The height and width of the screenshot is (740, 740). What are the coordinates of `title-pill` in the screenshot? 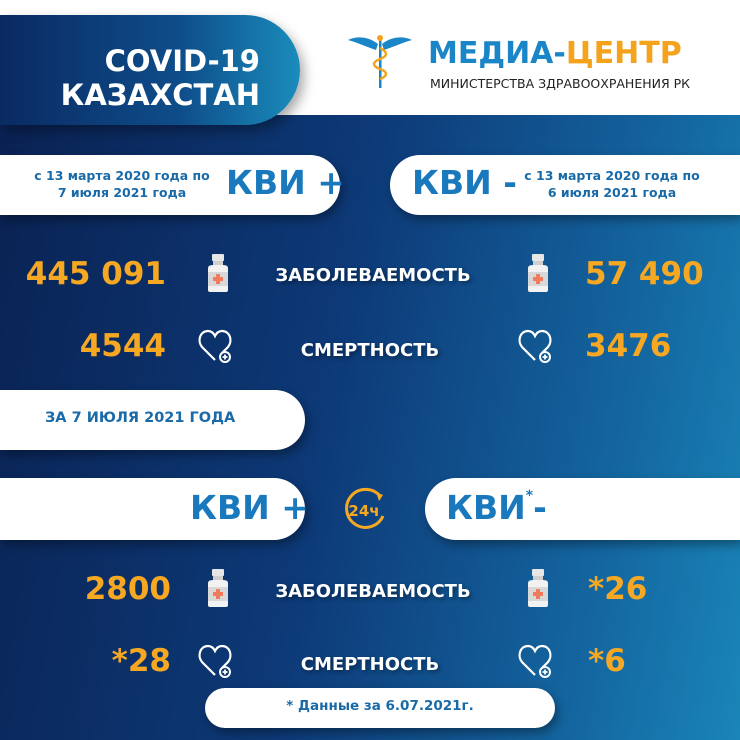 It's located at (150, 70).